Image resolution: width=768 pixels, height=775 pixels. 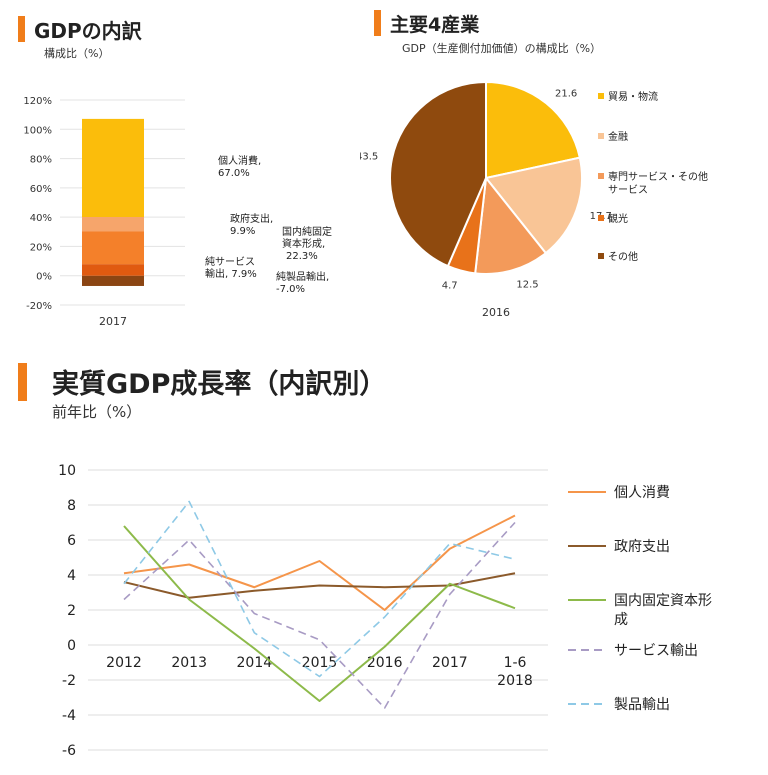 I want to click on gdp-breakdown-subtitle: 構成比（%）, so click(x=77, y=53).